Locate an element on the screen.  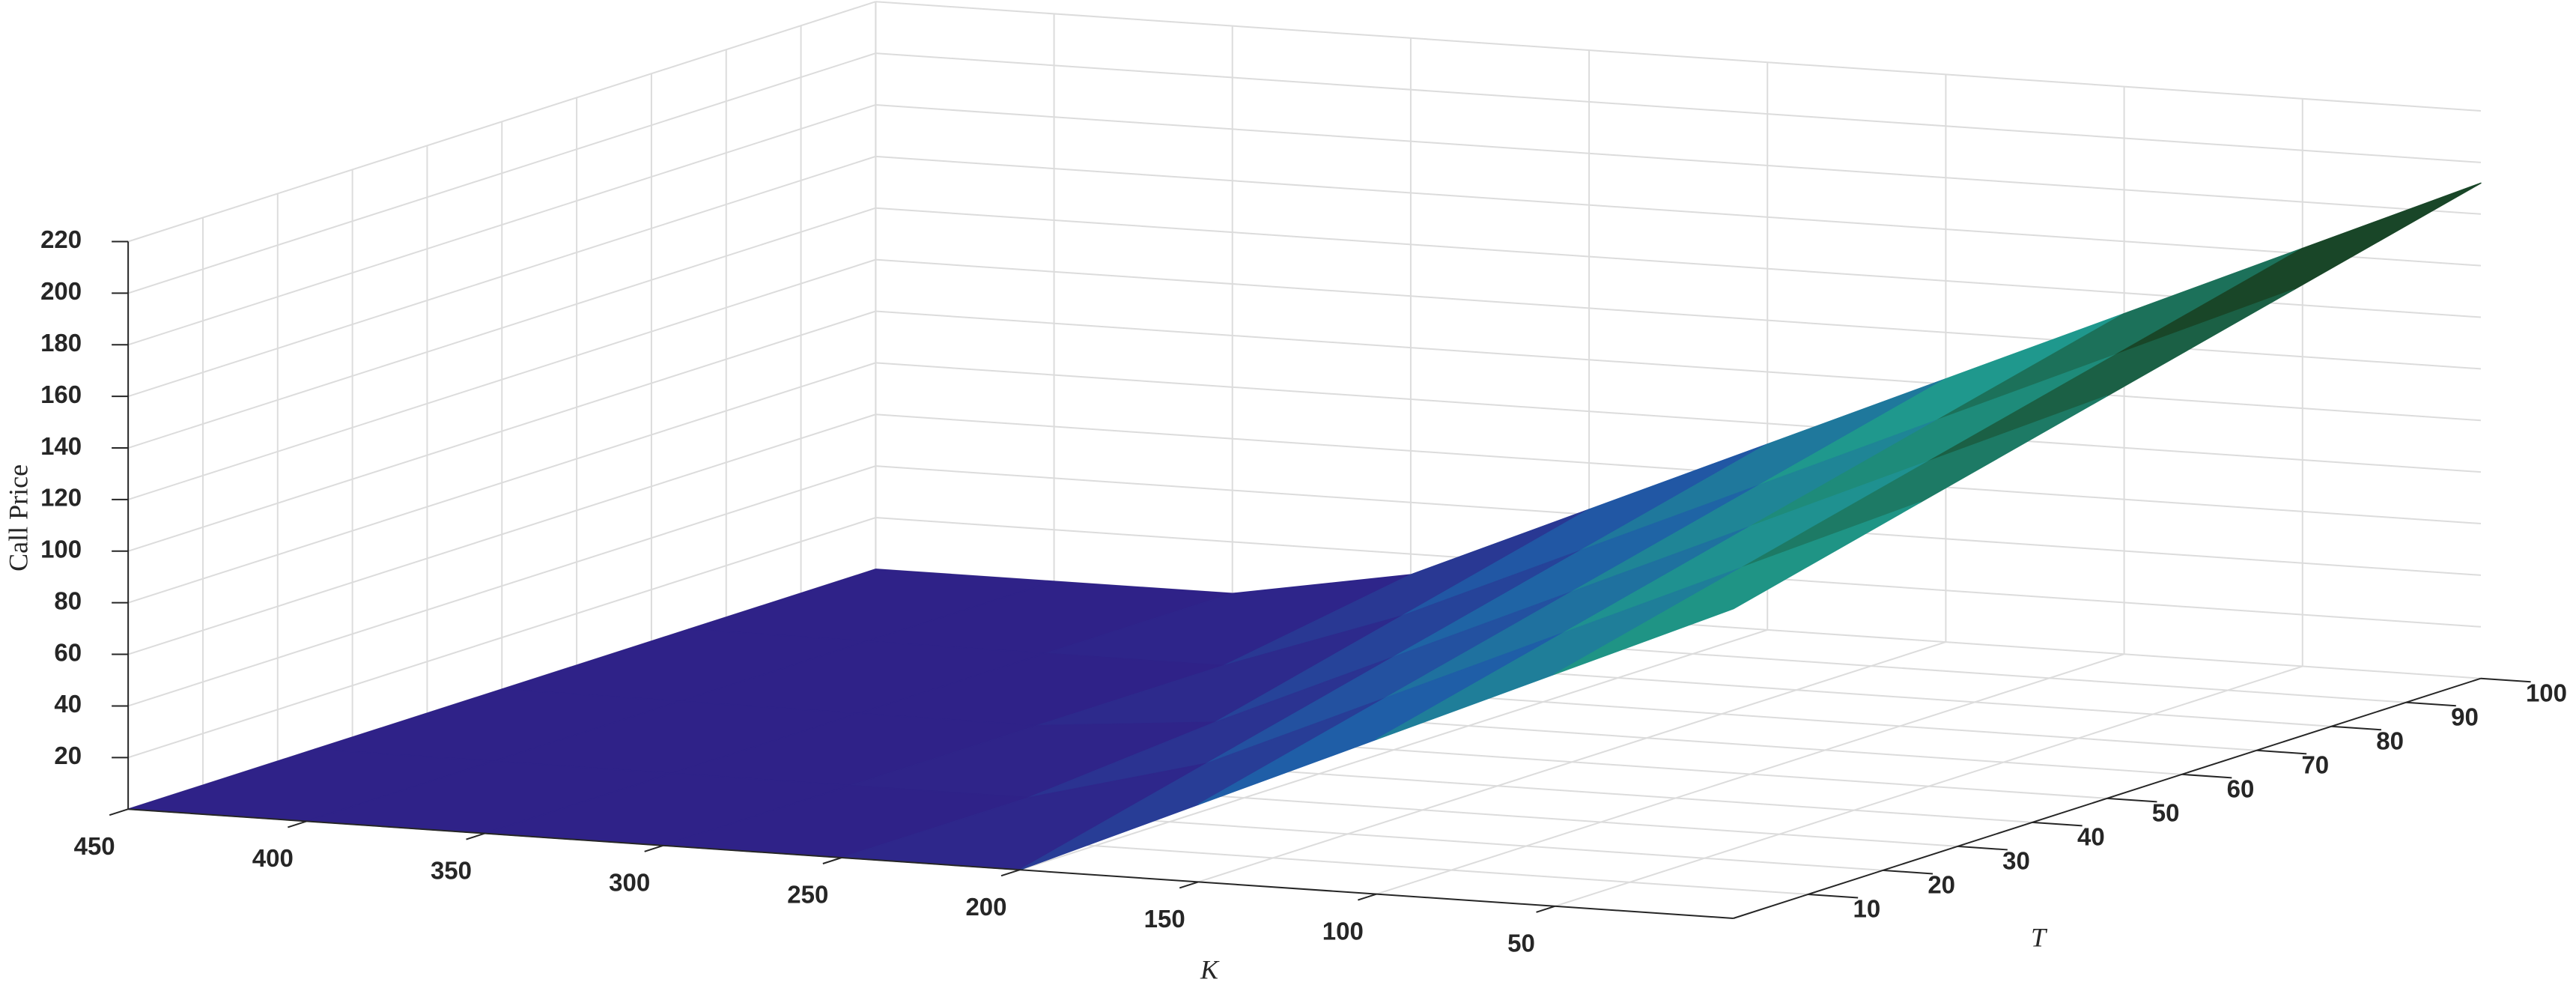
x-tick-label: 100 is located at coordinates (1343, 931).